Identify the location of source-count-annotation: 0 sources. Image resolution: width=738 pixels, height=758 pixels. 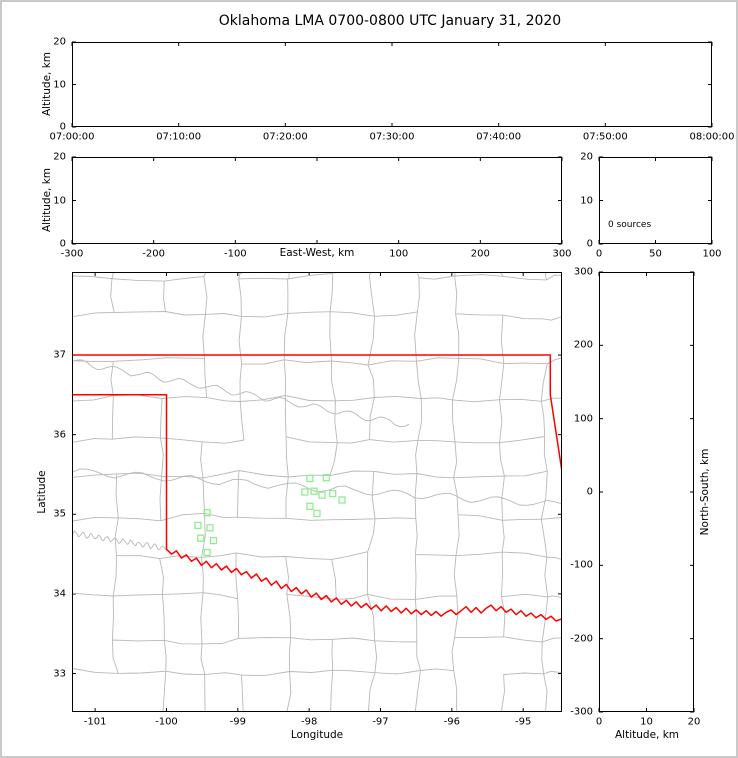
(630, 225).